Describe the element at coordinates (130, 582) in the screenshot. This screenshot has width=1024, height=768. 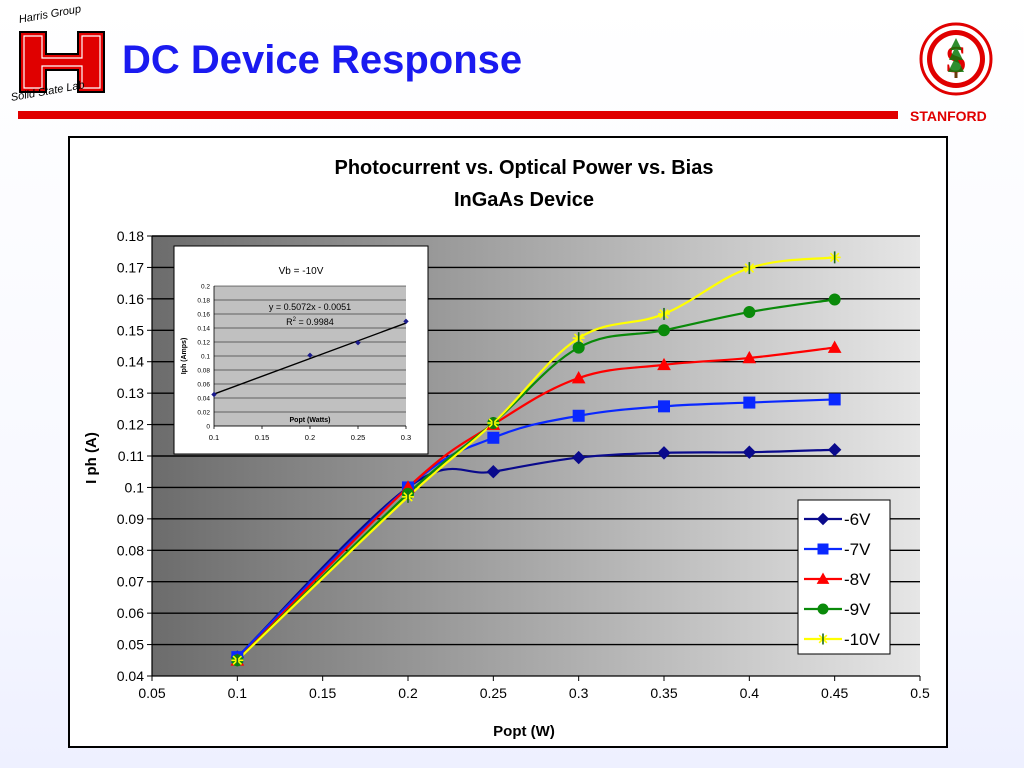
I see `y-tick-label: 0.07` at that location.